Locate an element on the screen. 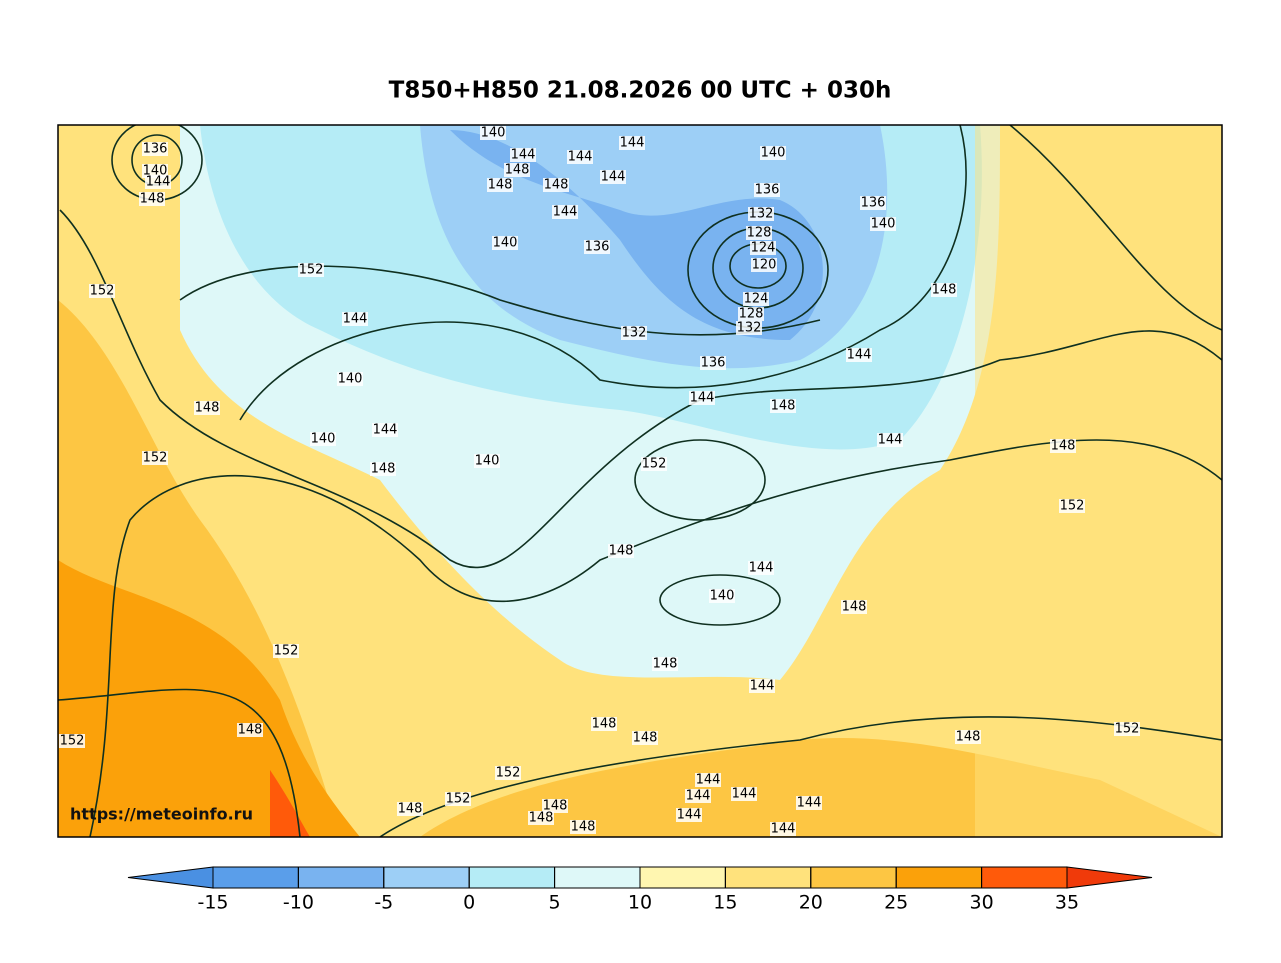  colorbar-tick-label: 0 is located at coordinates (469, 903).